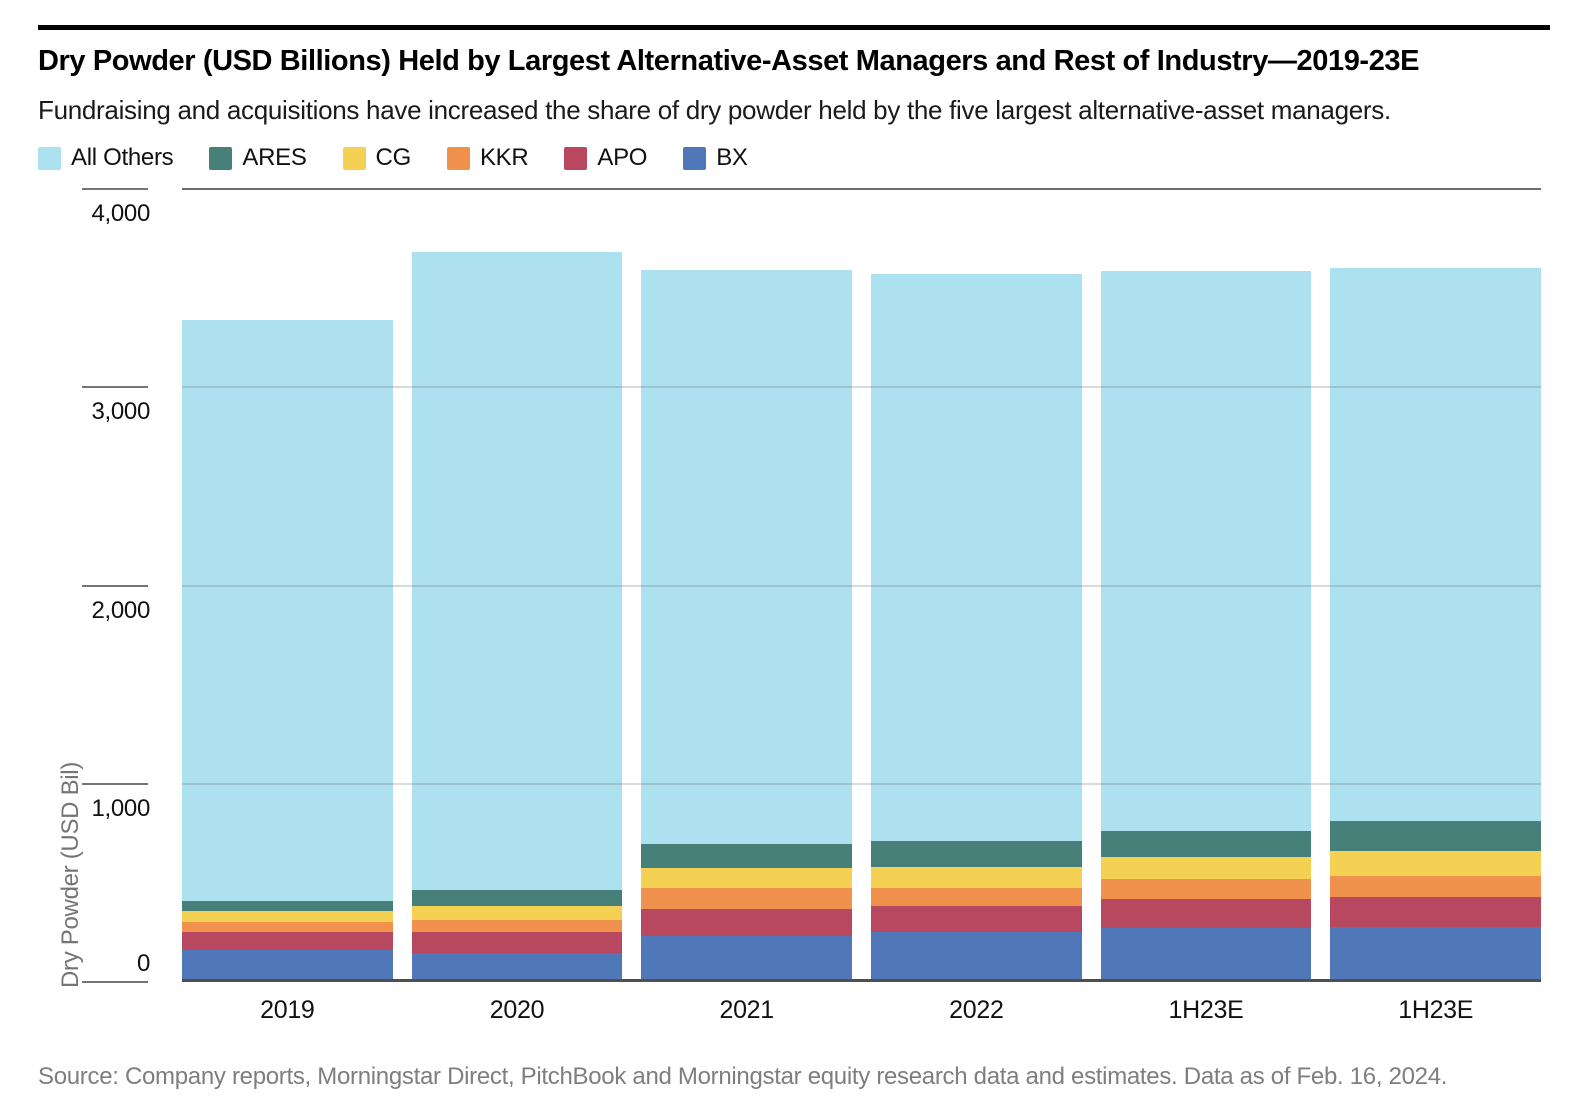  What do you see at coordinates (746, 1010) in the screenshot?
I see `x-axis-label: 2021` at bounding box center [746, 1010].